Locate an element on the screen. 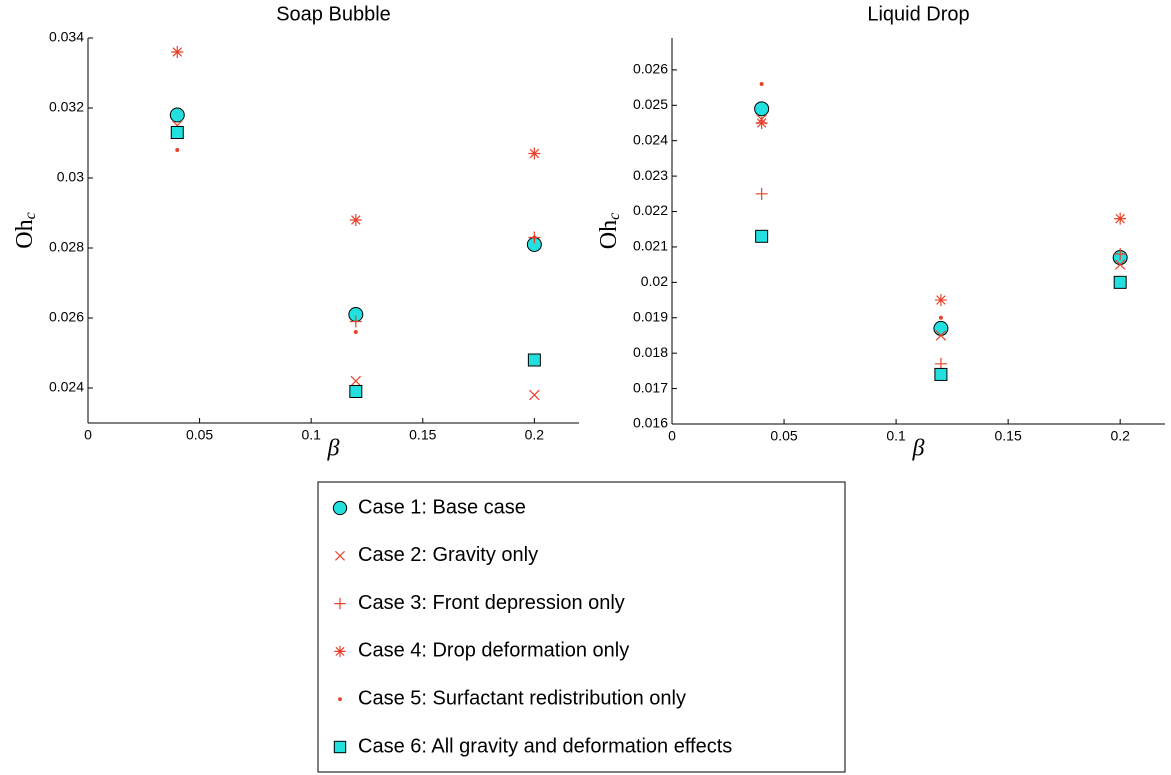 The width and height of the screenshot is (1171, 775). legend-text: Case 2: Gravity only is located at coordinates (448, 555).